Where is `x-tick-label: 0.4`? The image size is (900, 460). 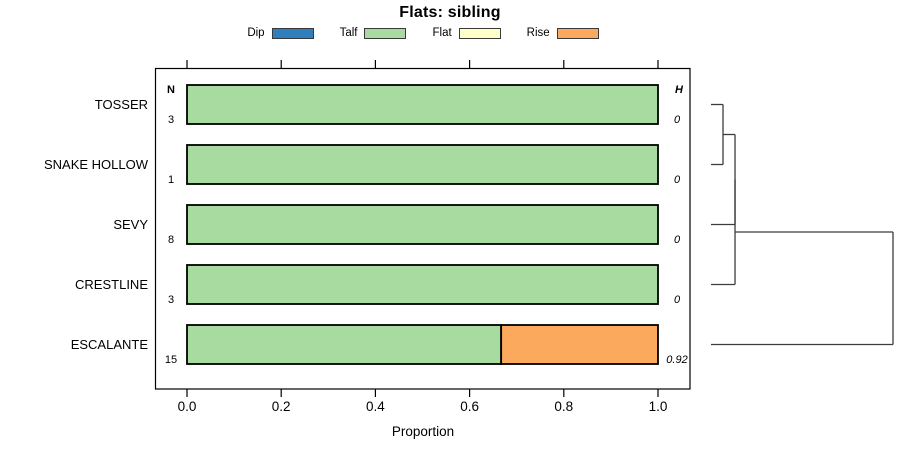 x-tick-label: 0.4 is located at coordinates (375, 406).